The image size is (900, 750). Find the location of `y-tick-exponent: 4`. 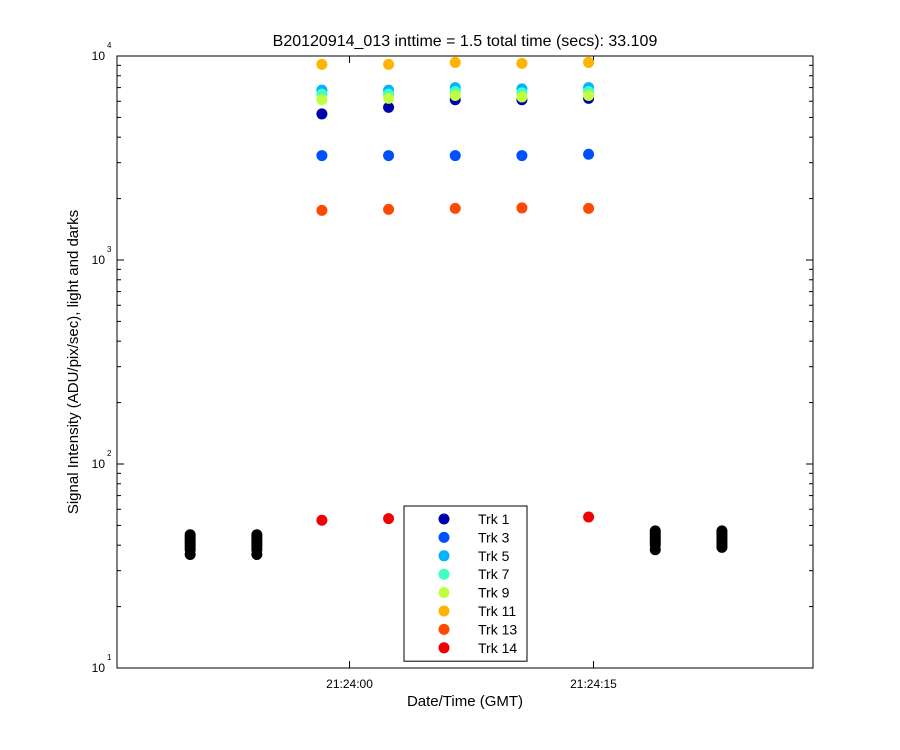

y-tick-exponent: 4 is located at coordinates (109, 45).